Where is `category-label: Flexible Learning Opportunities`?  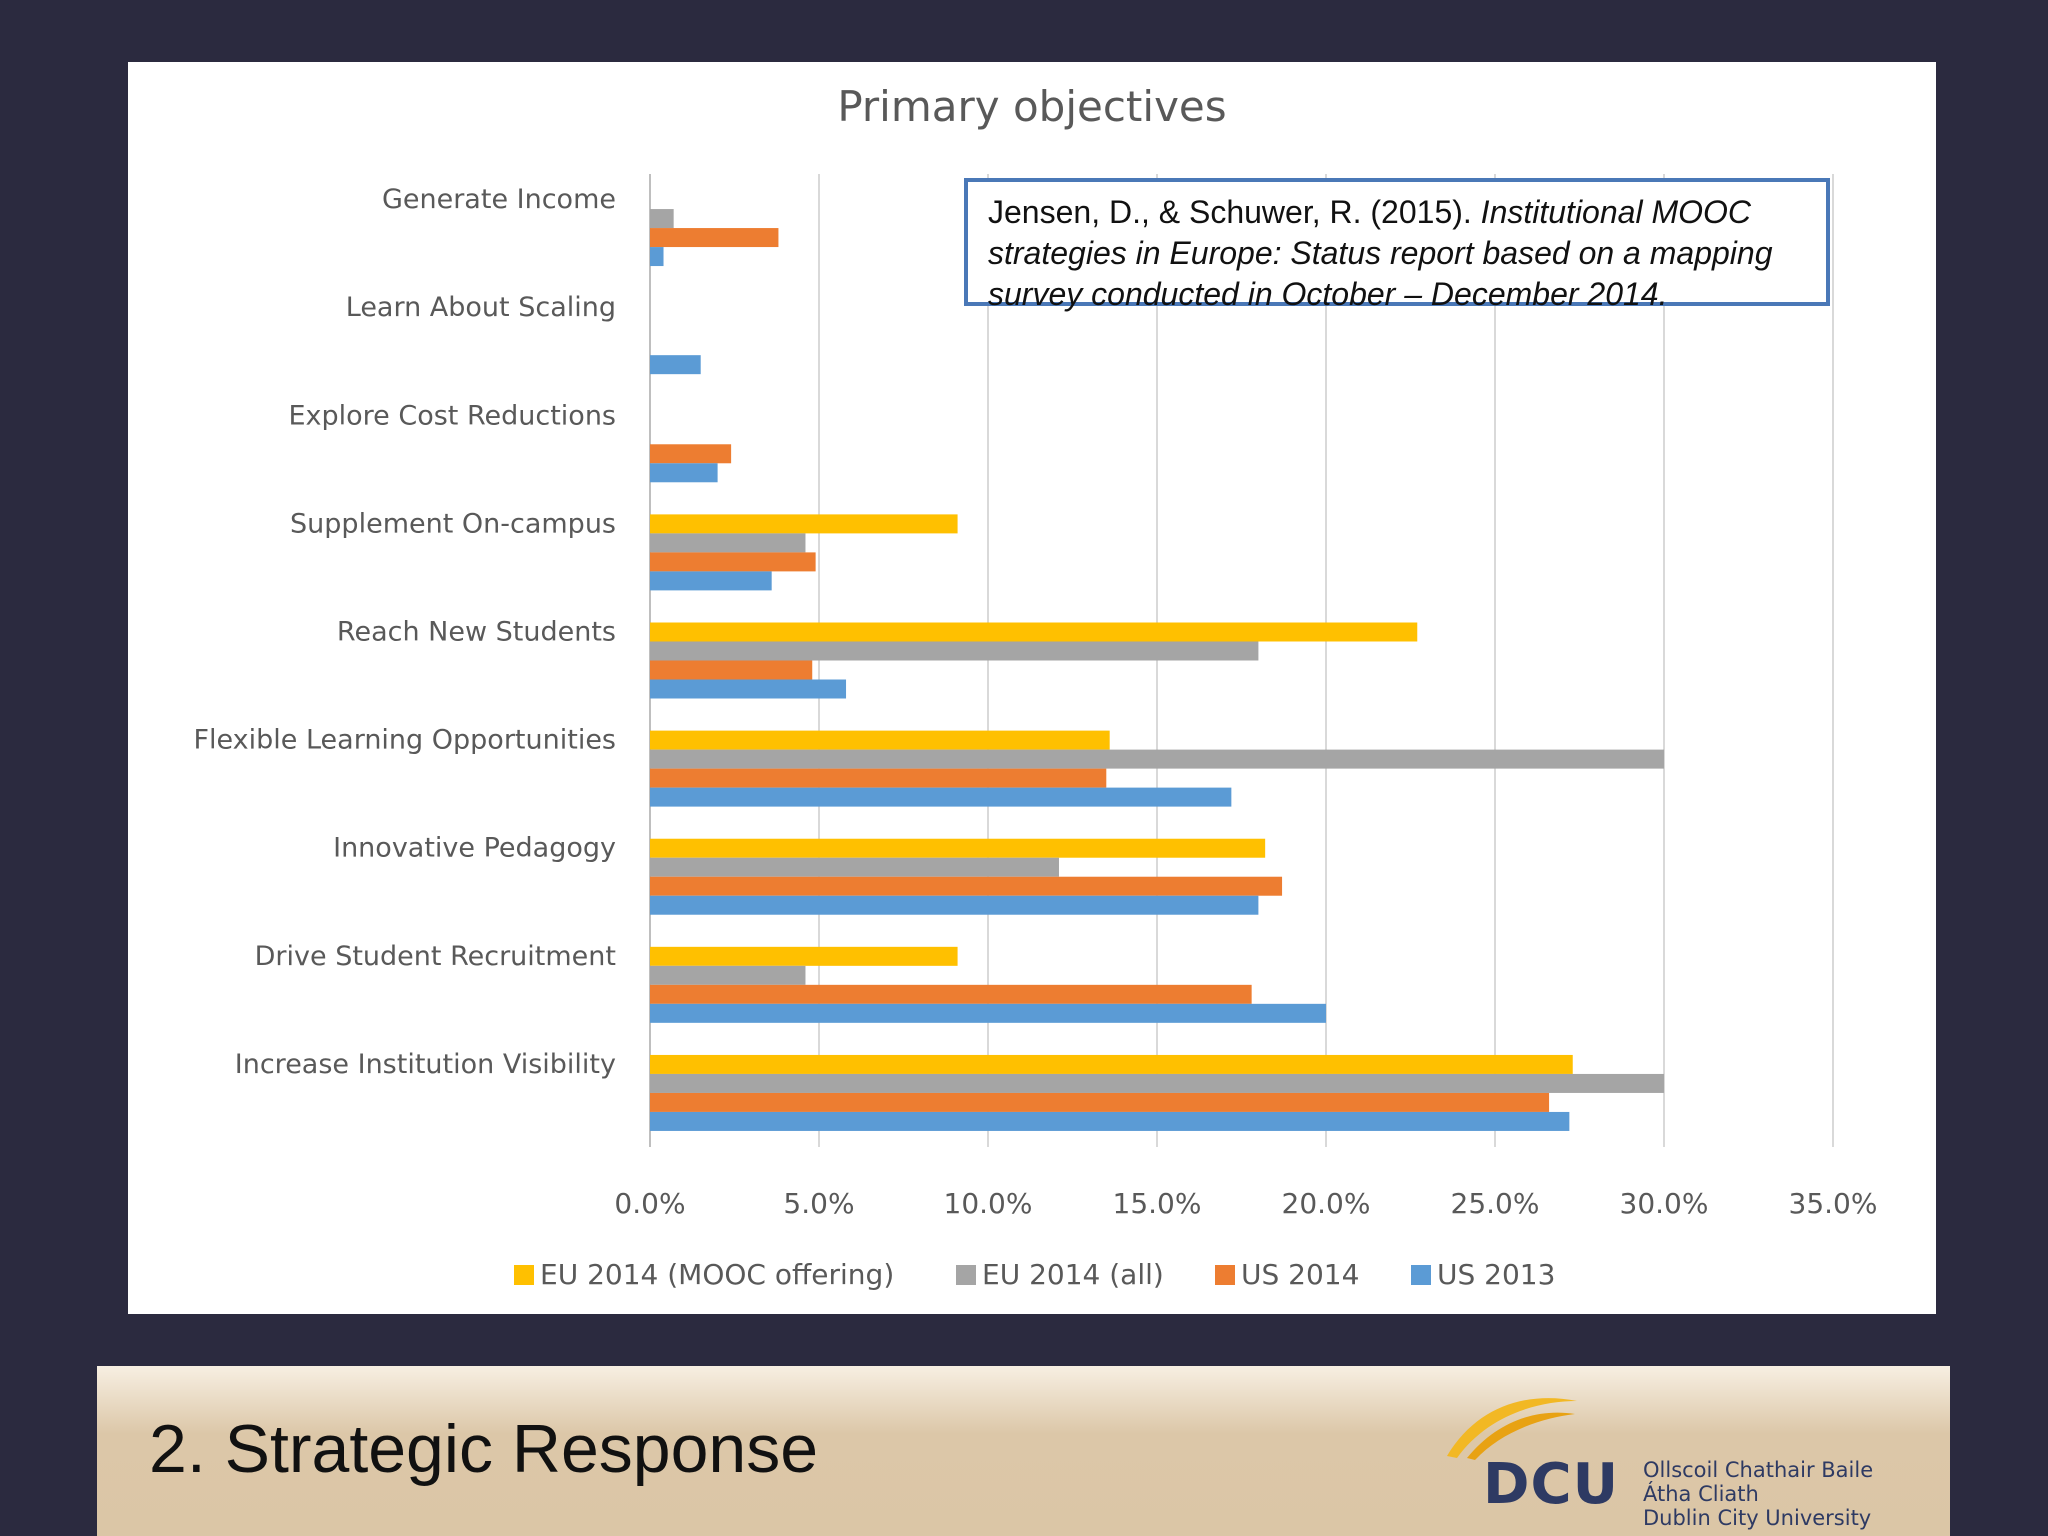
category-label: Flexible Learning Opportunities is located at coordinates (404, 740).